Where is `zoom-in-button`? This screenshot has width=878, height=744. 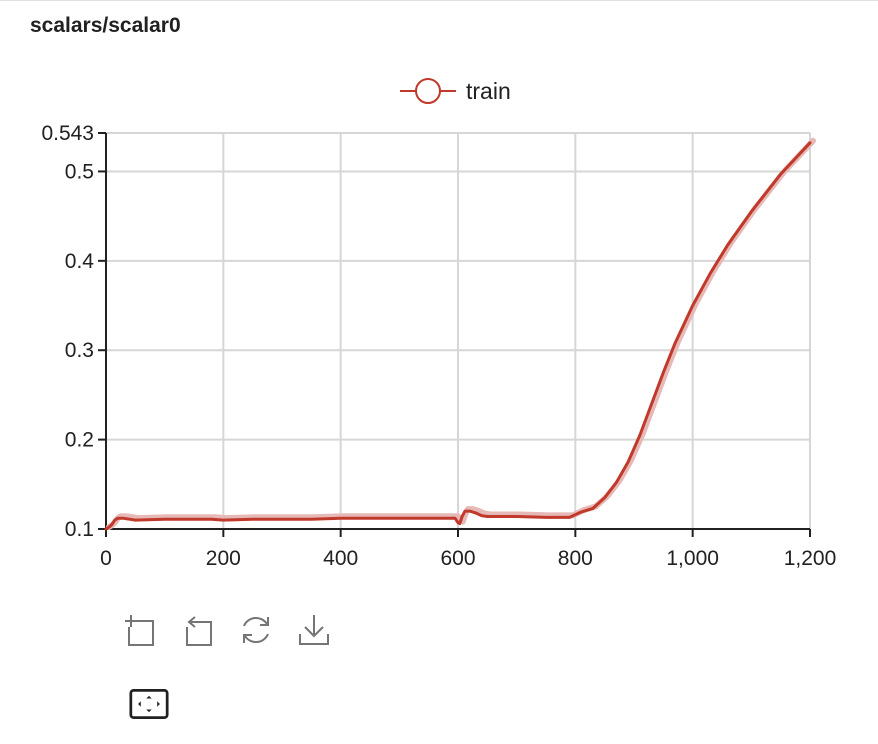
zoom-in-button is located at coordinates (140, 630).